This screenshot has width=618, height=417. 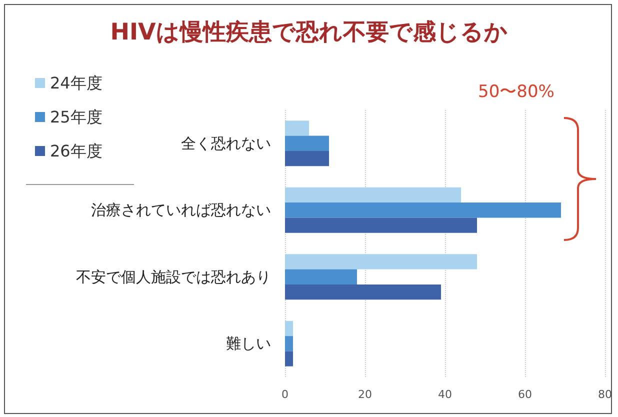 I want to click on x-tick-label: 20, so click(x=365, y=394).